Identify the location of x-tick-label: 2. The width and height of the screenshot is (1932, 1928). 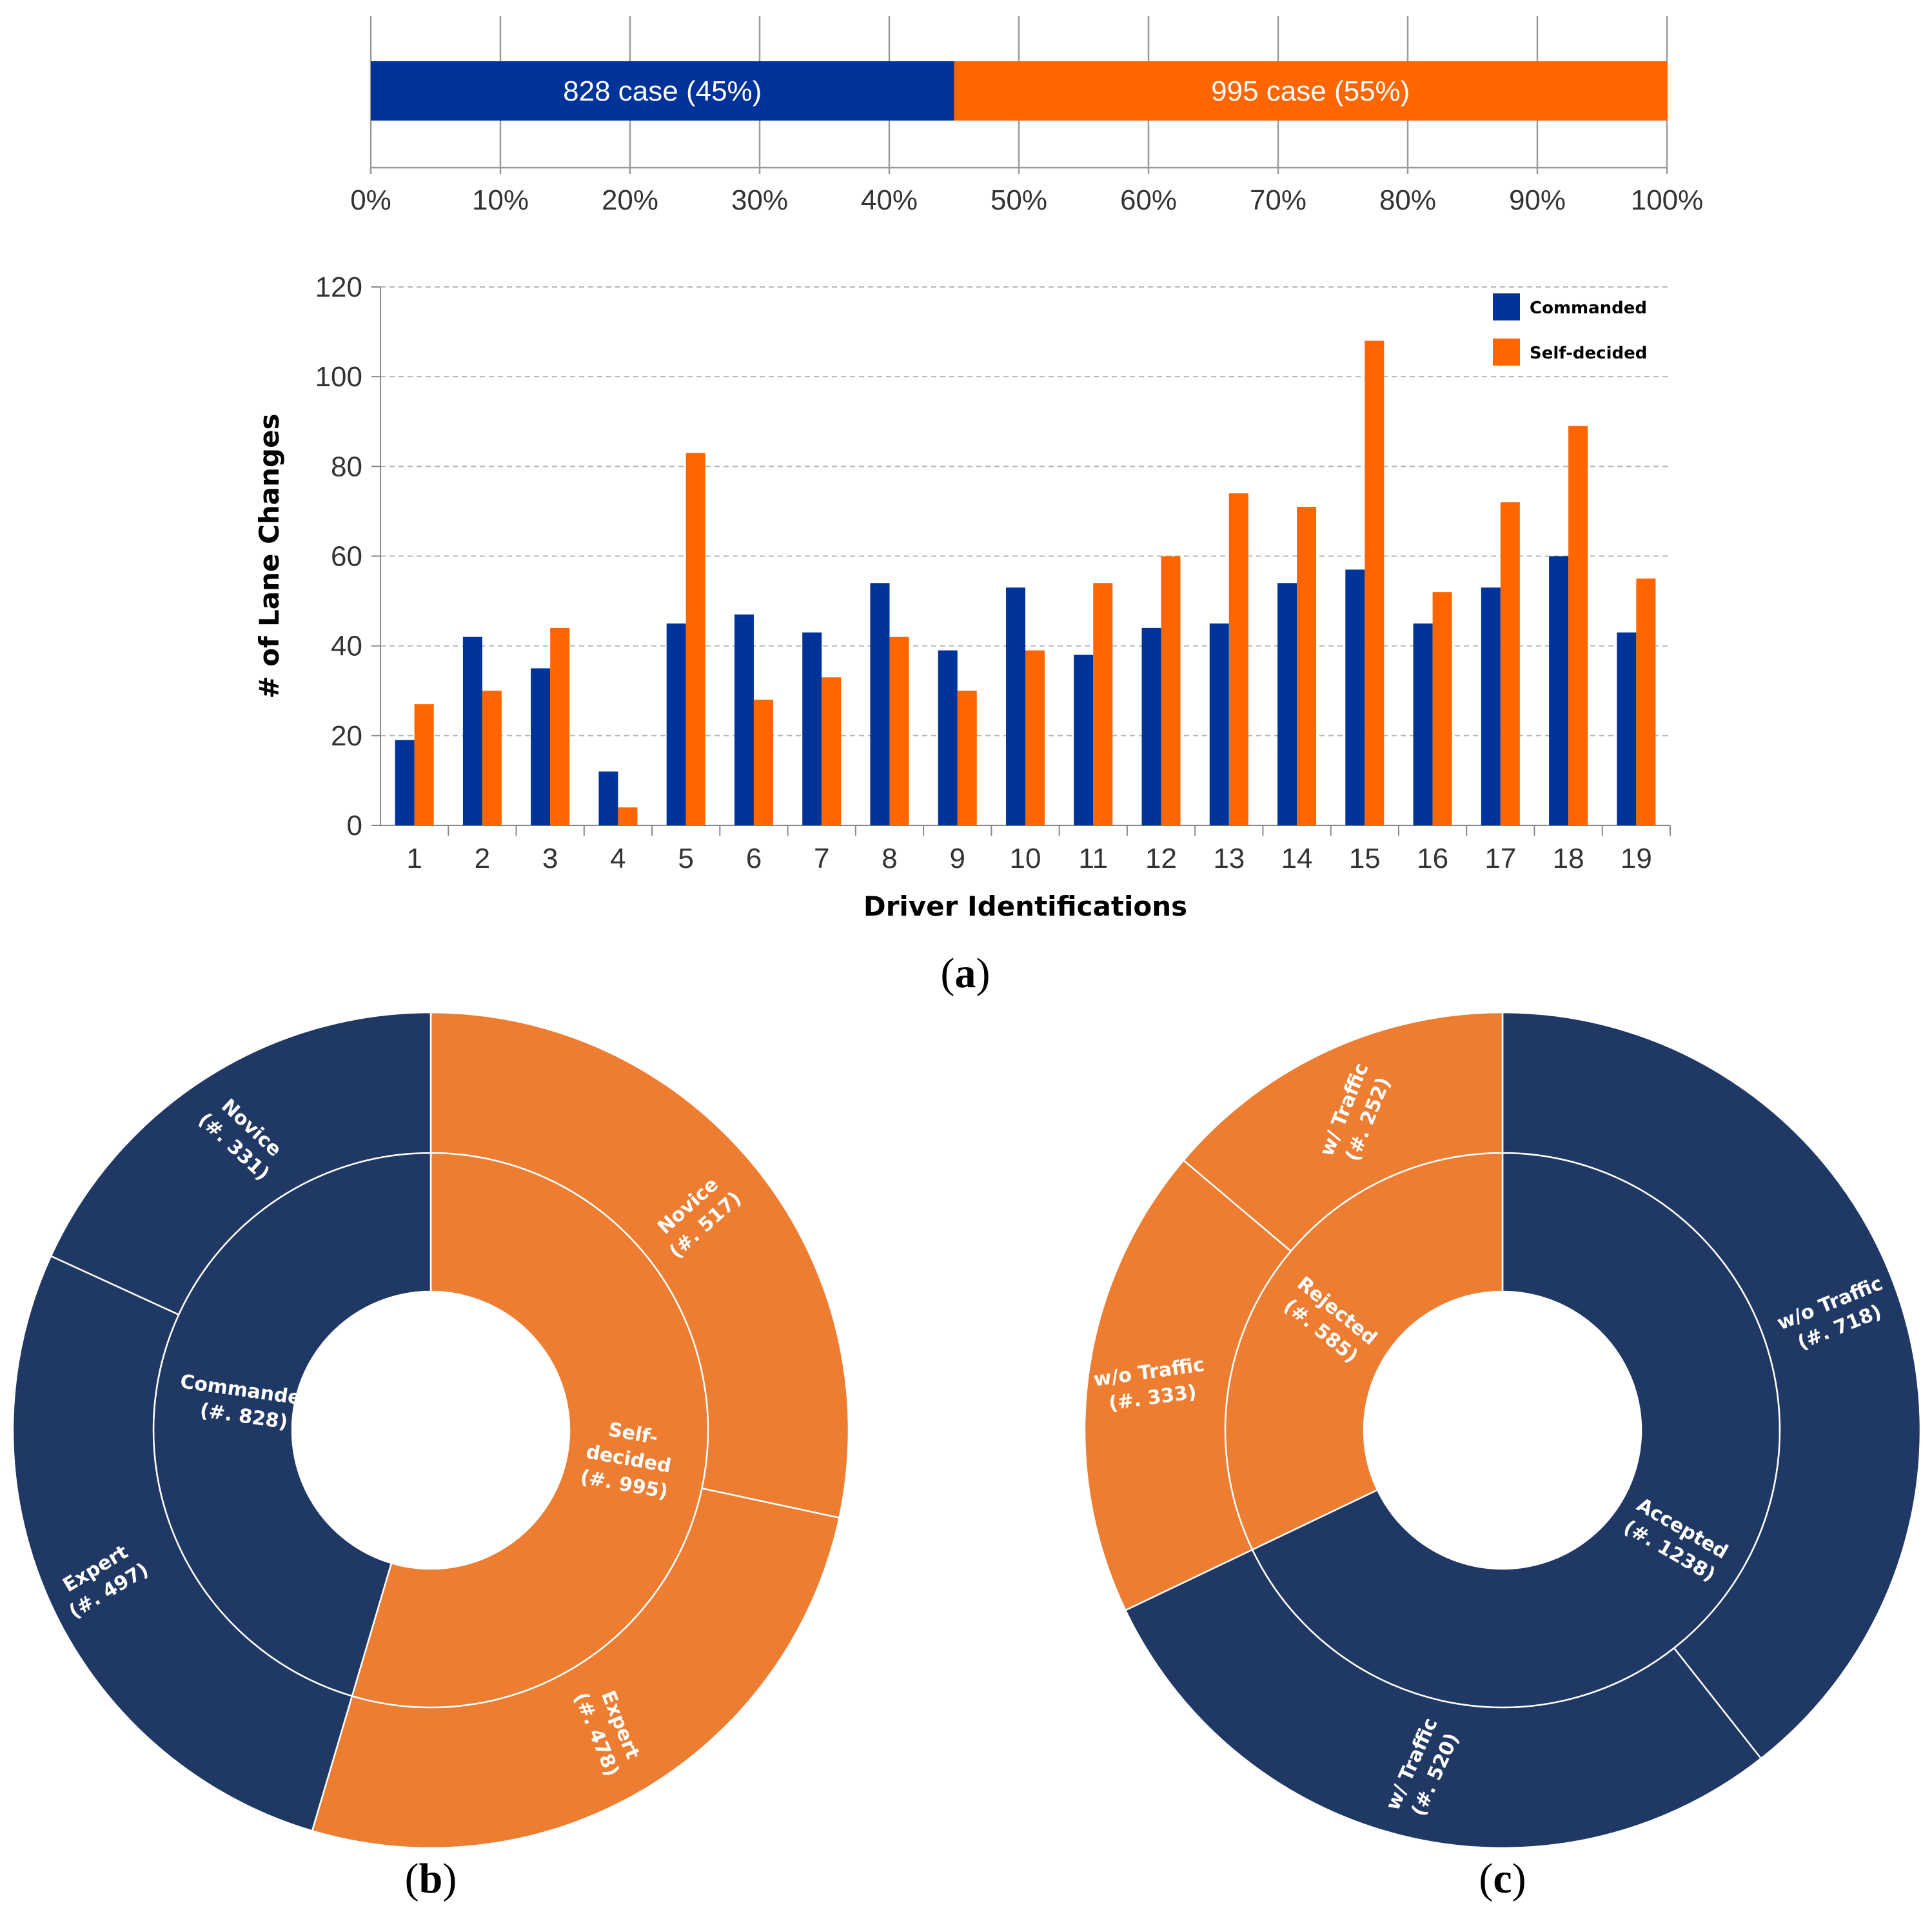
(482, 858).